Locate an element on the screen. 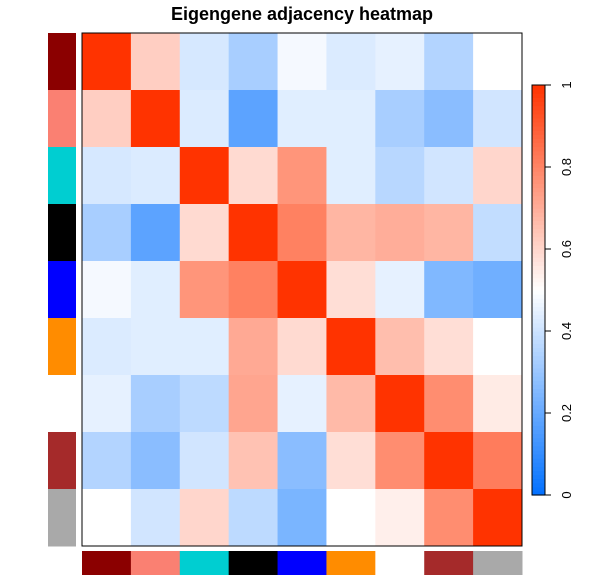 The image size is (613, 576). chart-title: Eigengene adjacency heatmap is located at coordinates (302, 14).